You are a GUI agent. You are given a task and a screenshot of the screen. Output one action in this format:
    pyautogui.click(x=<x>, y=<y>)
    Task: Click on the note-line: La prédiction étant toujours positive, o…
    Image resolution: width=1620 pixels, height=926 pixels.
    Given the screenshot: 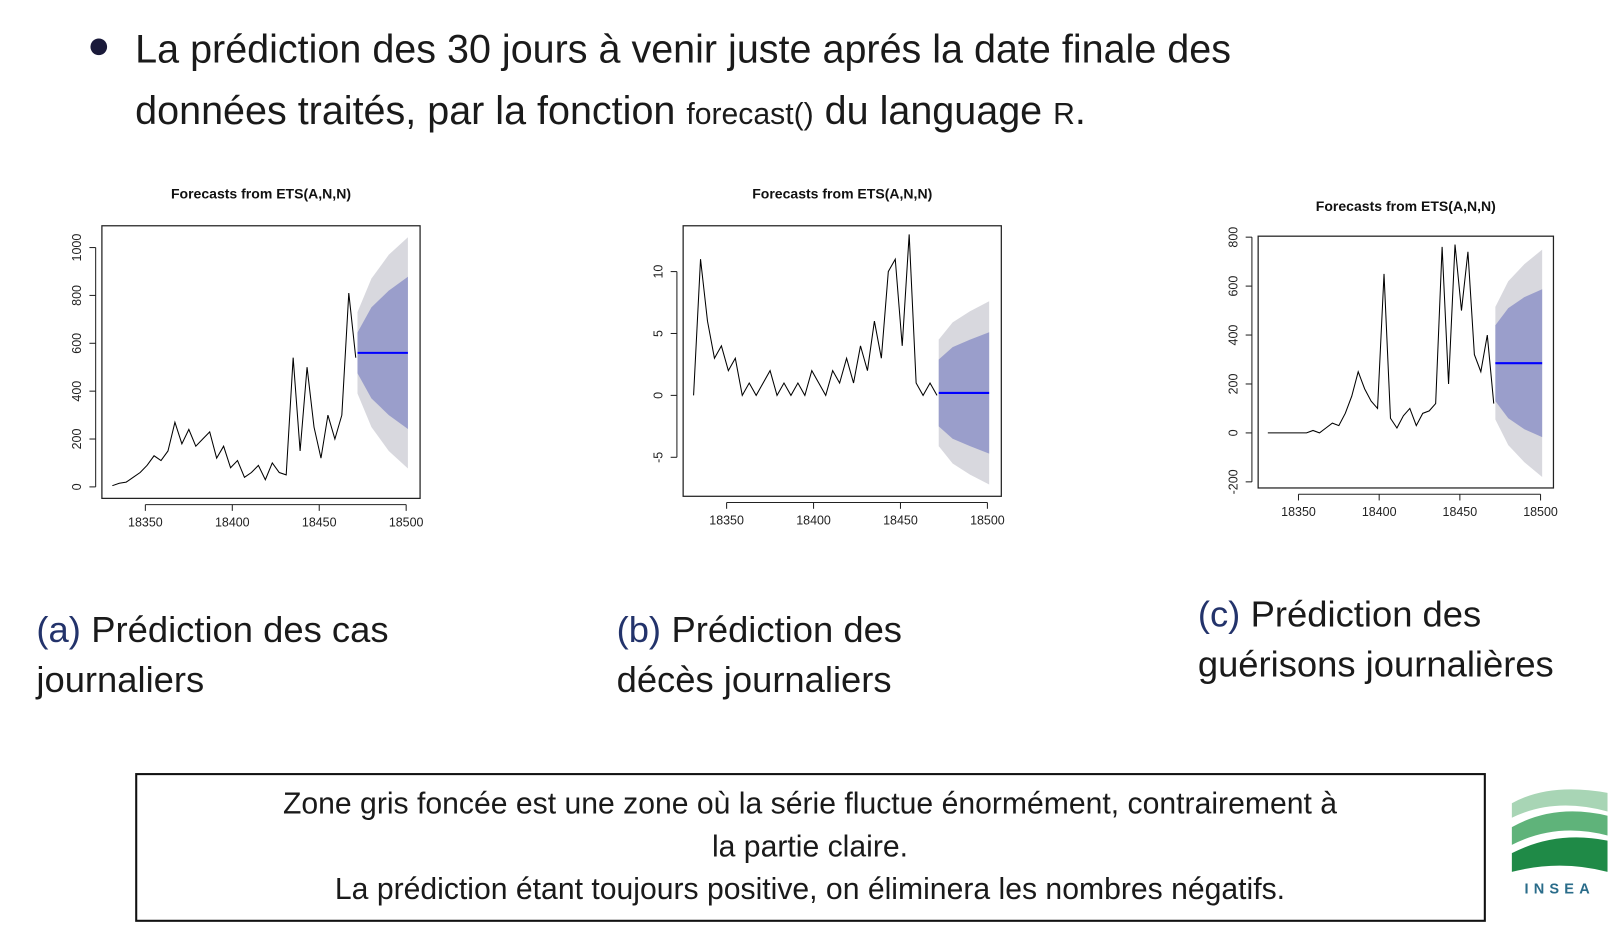 What is the action you would take?
    pyautogui.click(x=810, y=889)
    